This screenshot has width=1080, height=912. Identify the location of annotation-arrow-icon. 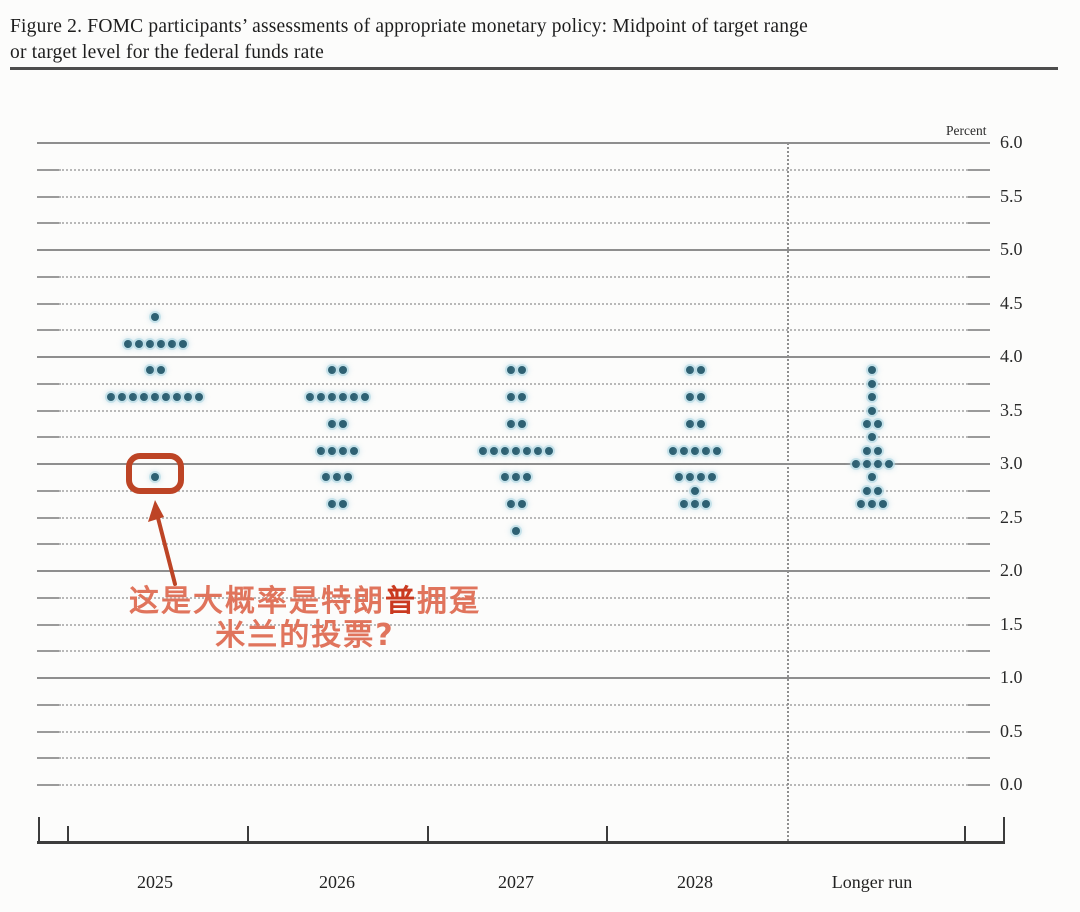
(162, 543).